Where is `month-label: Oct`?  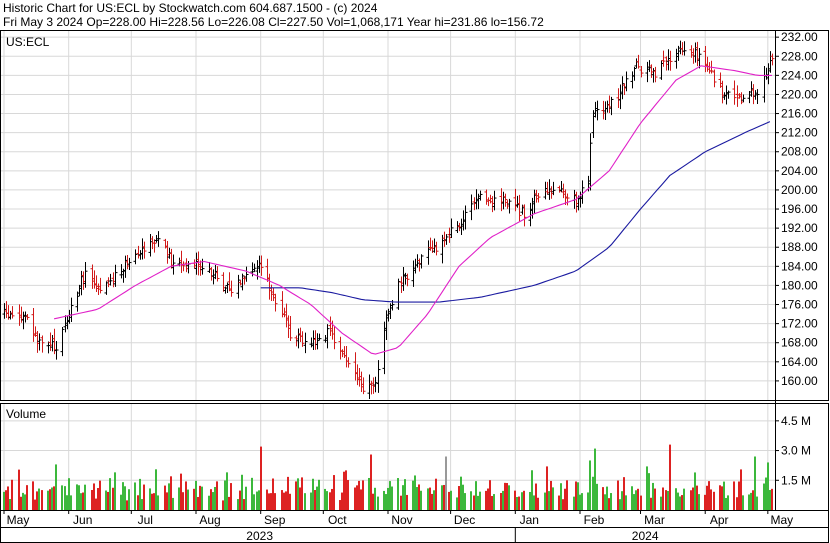 month-label: Oct is located at coordinates (337, 520).